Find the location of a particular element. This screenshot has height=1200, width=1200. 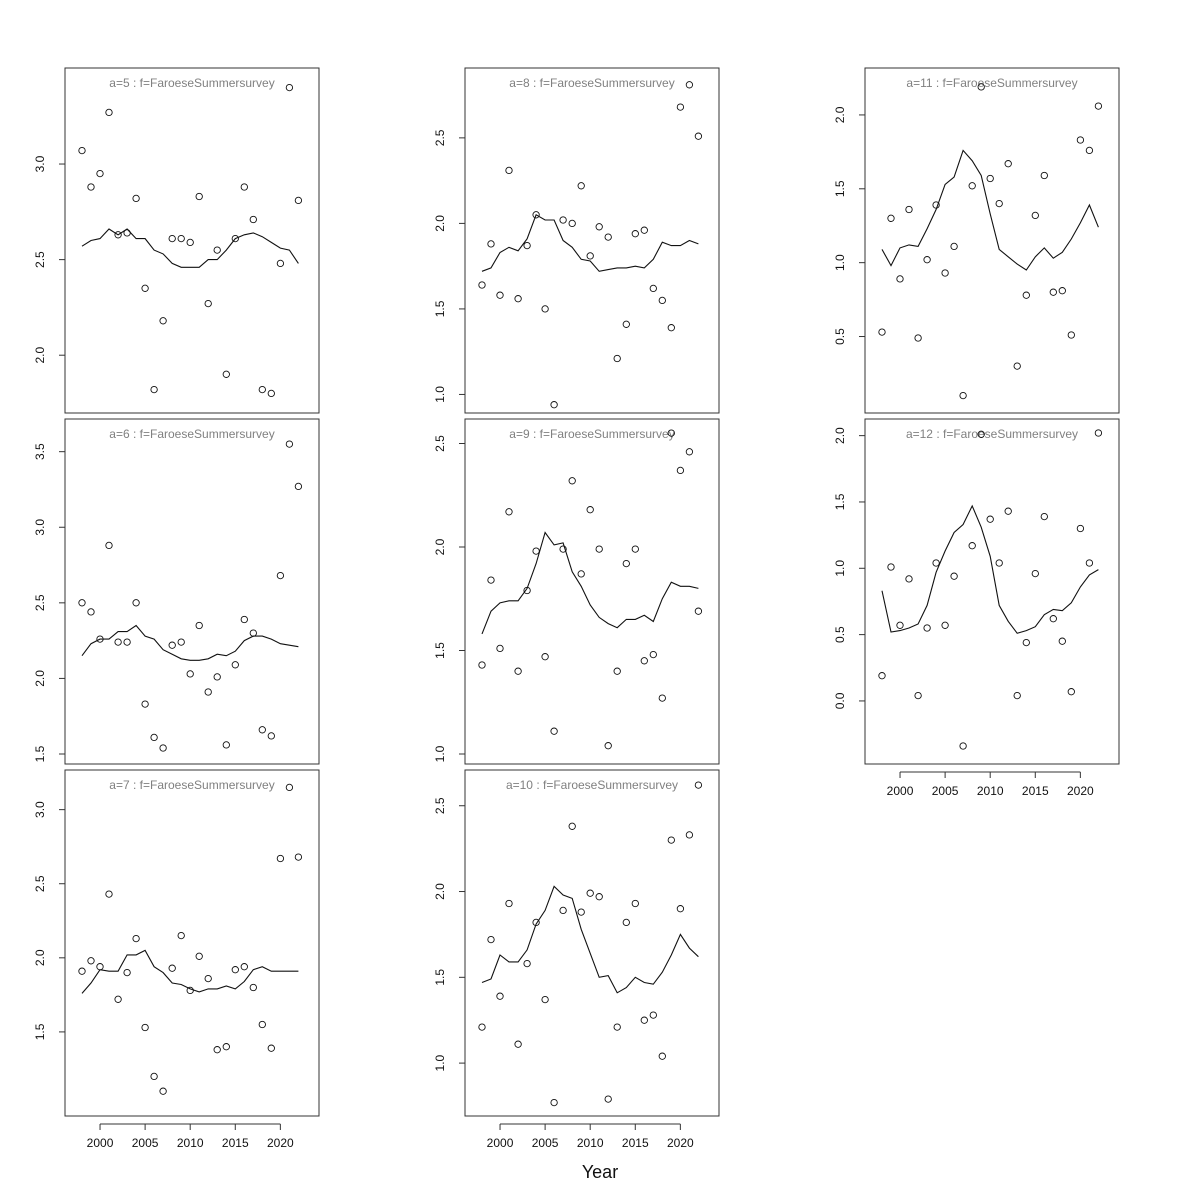

x-tick-label: 2020 is located at coordinates (680, 1143).